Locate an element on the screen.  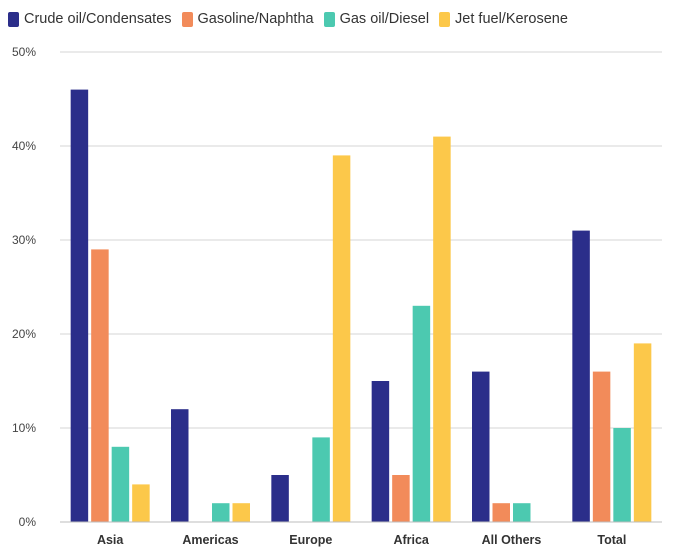
legend-item: Jet fuel/Kerosene is located at coordinates (503, 19).